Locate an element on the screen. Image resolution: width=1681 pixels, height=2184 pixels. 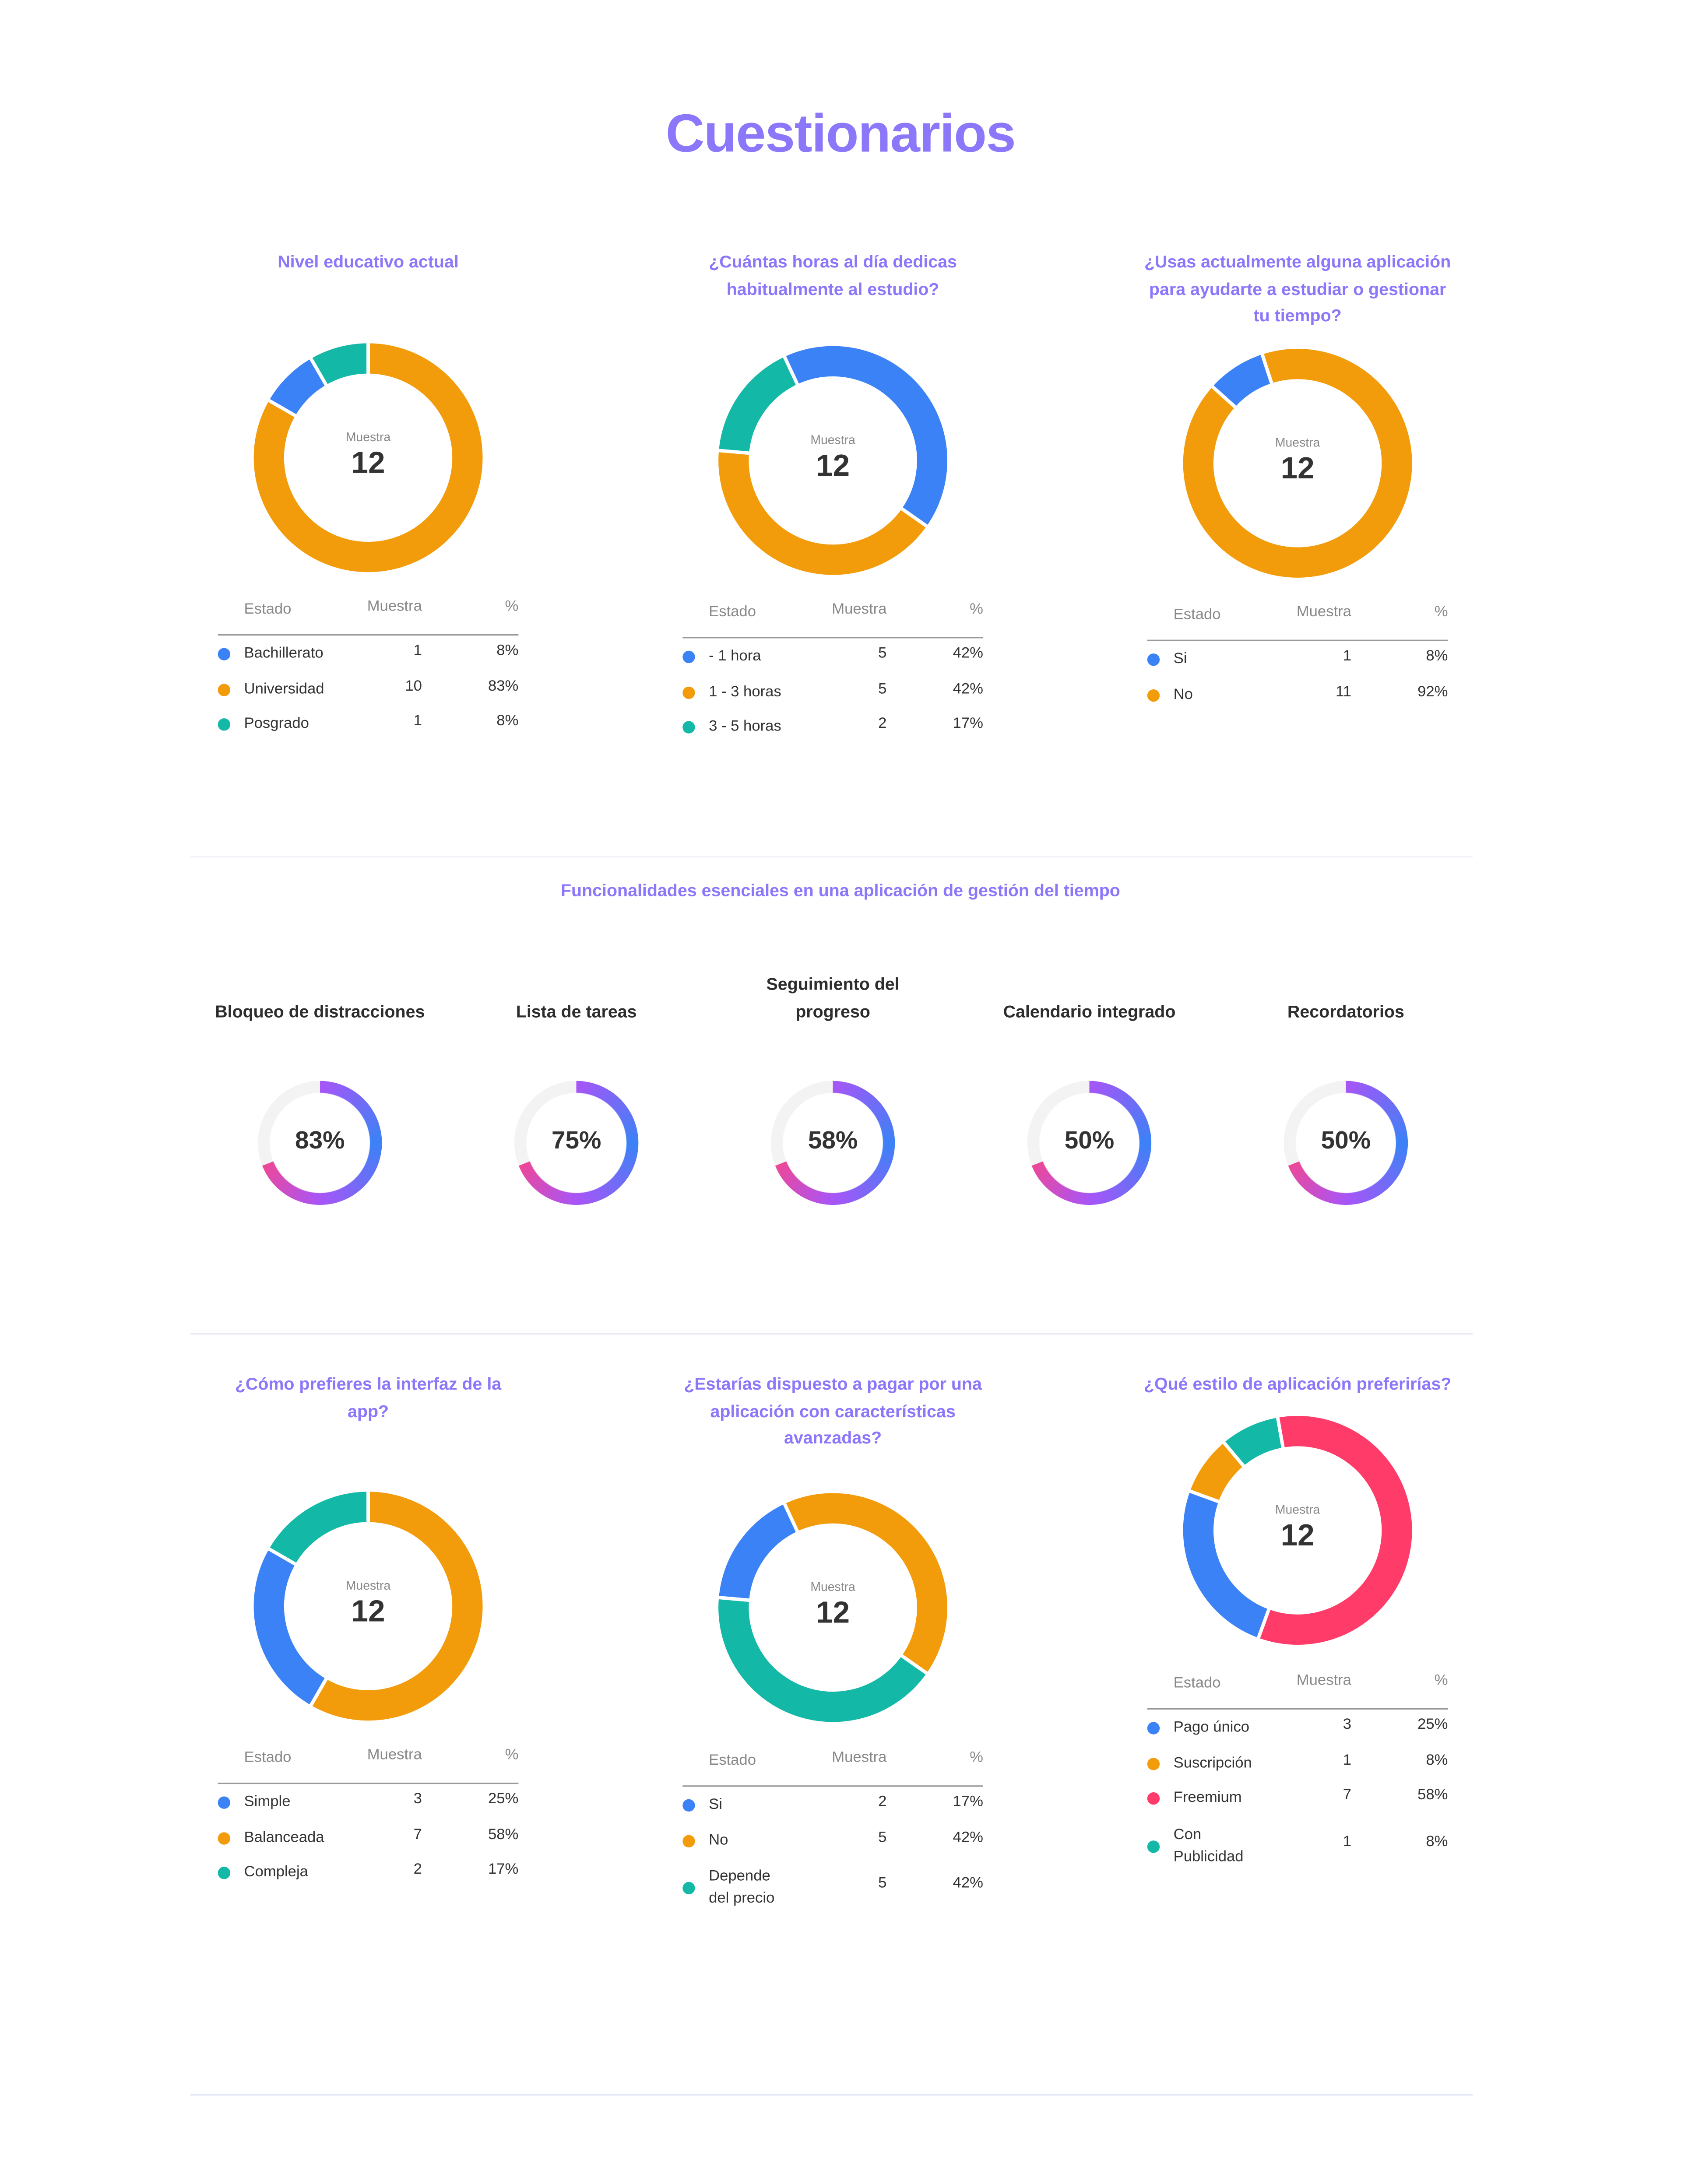
row-label-line: 1 - 3 horas is located at coordinates (745, 691).